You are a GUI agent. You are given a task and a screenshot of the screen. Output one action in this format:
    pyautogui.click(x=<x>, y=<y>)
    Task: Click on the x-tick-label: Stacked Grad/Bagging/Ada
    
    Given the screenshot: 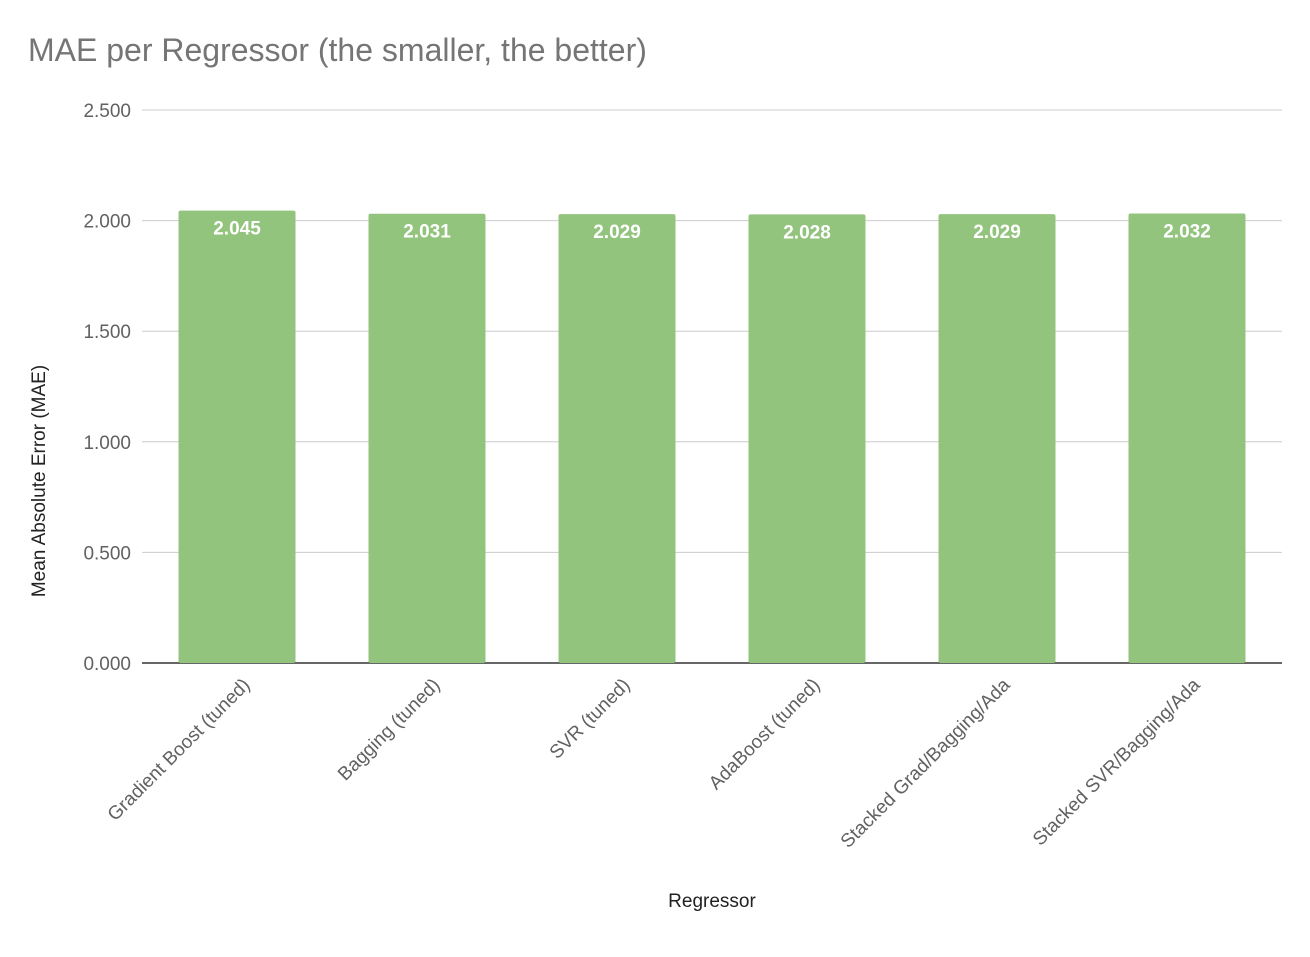 What is the action you would take?
    pyautogui.click(x=926, y=763)
    